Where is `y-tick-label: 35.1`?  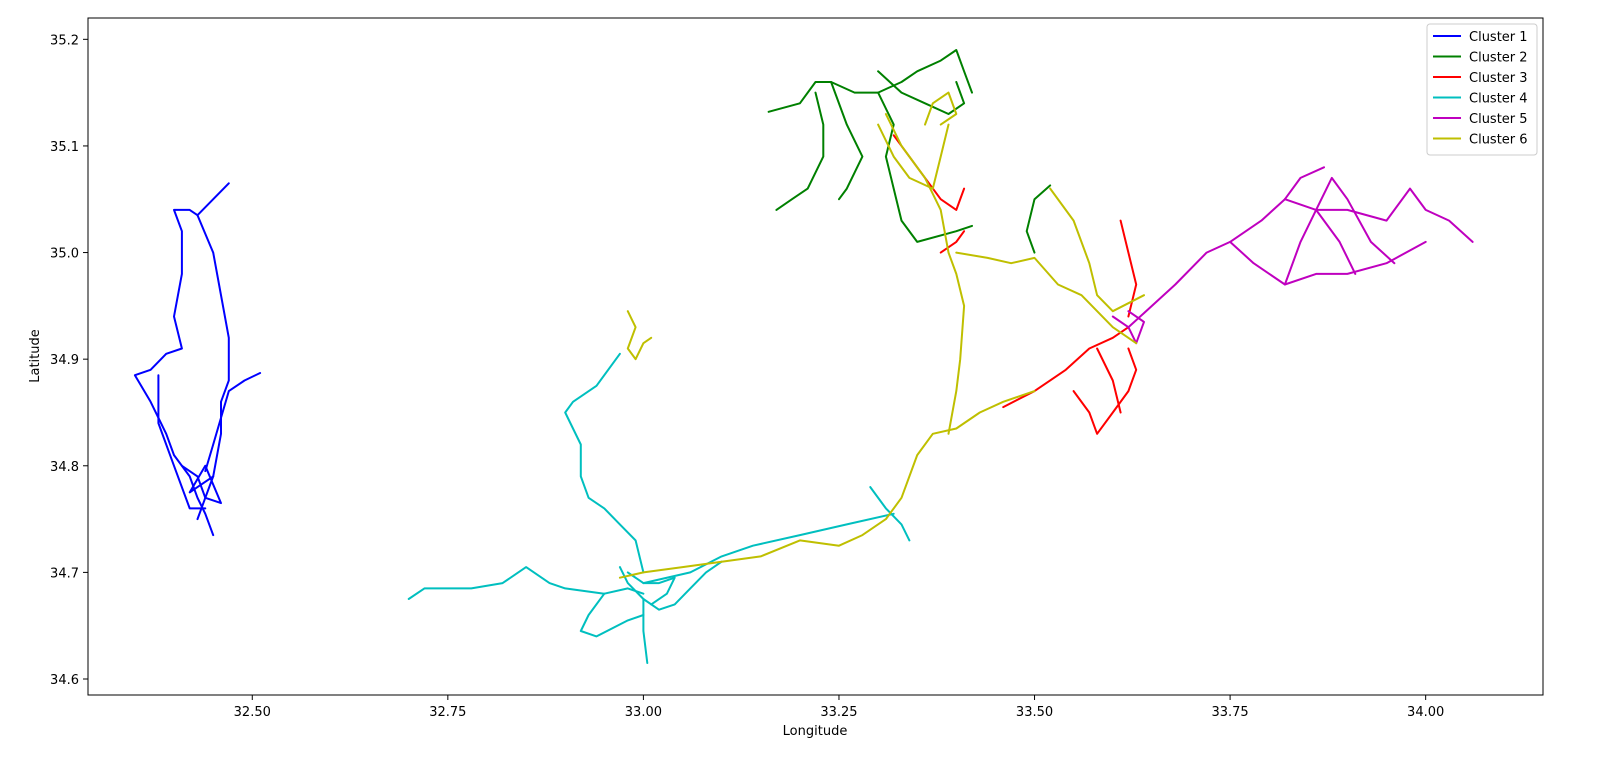
y-tick-label: 35.1 is located at coordinates (64, 147).